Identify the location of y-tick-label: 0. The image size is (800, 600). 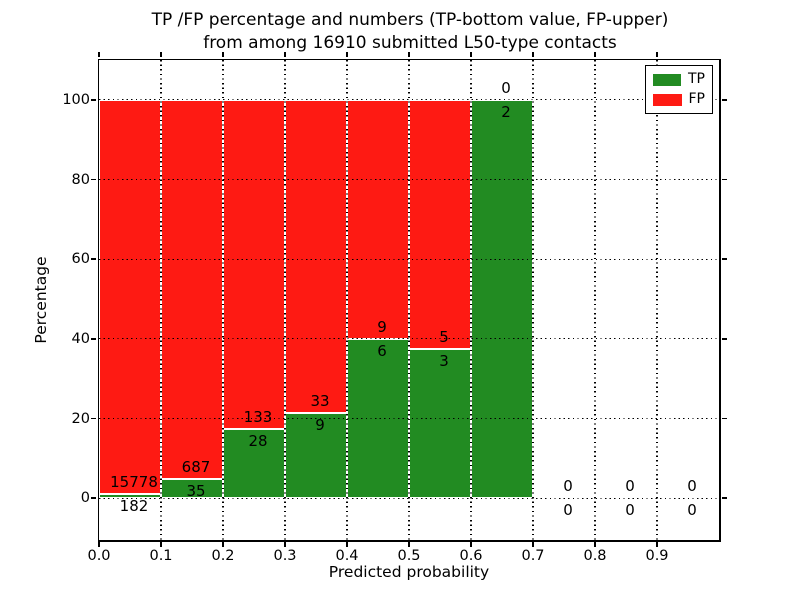
(85, 498).